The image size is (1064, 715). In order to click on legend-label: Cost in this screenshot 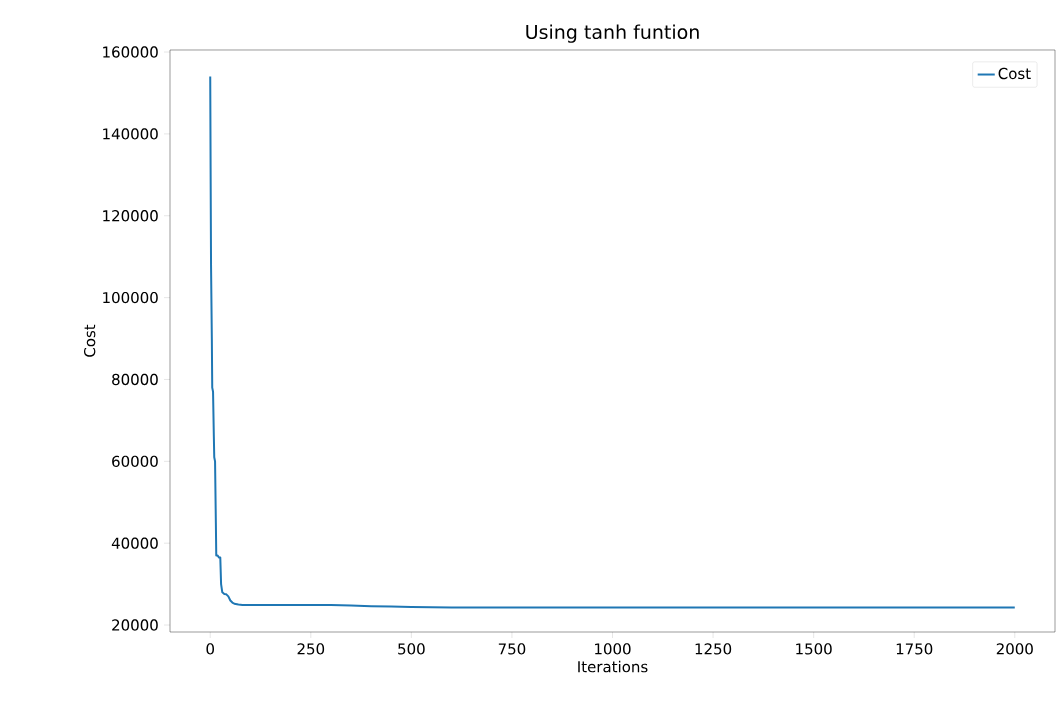, I will do `click(1014, 73)`.